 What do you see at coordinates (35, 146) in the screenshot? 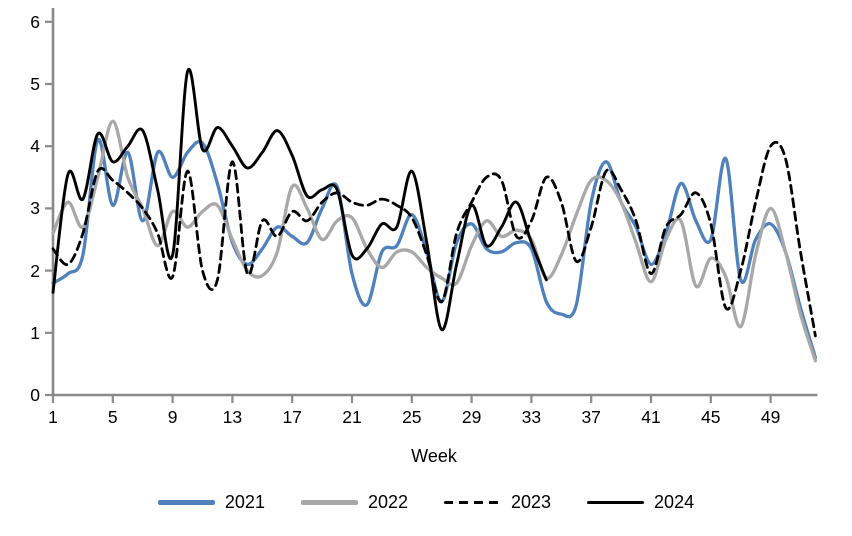
I see `y-tick-label: 4` at bounding box center [35, 146].